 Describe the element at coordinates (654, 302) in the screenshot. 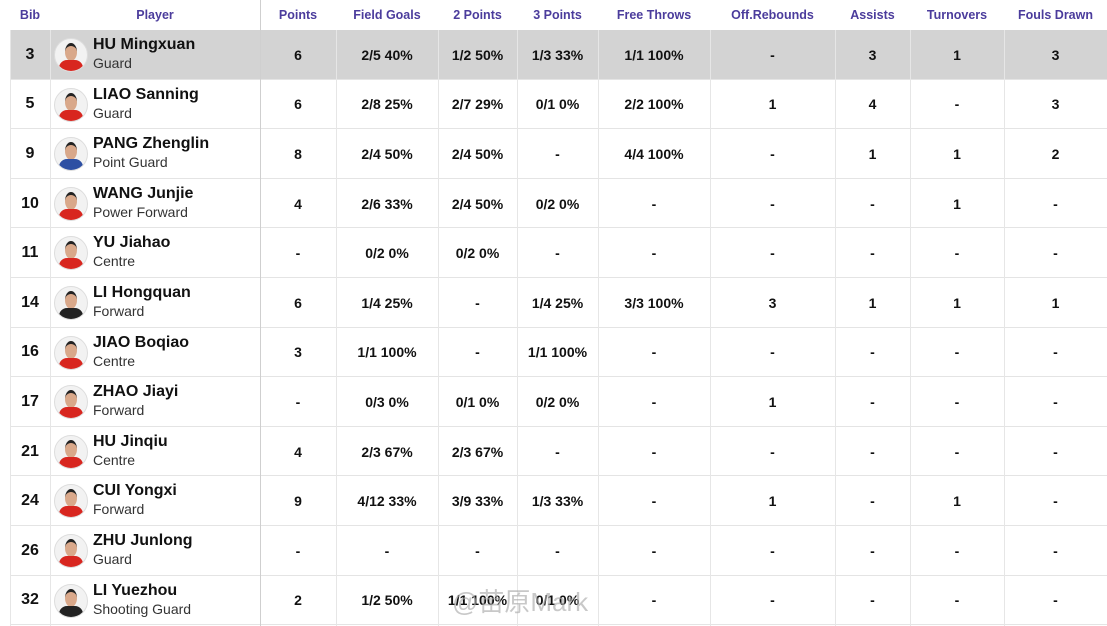

I see `stat-cell: 3/3 100%` at that location.